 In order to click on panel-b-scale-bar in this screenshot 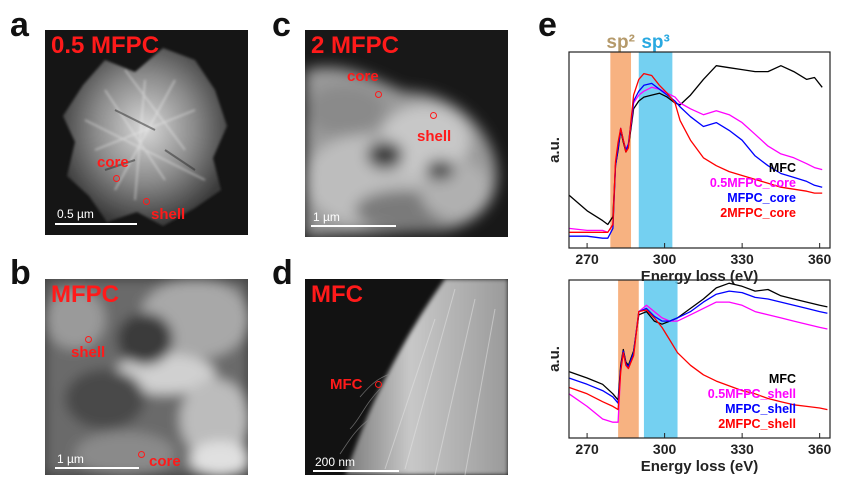, I will do `click(97, 468)`.